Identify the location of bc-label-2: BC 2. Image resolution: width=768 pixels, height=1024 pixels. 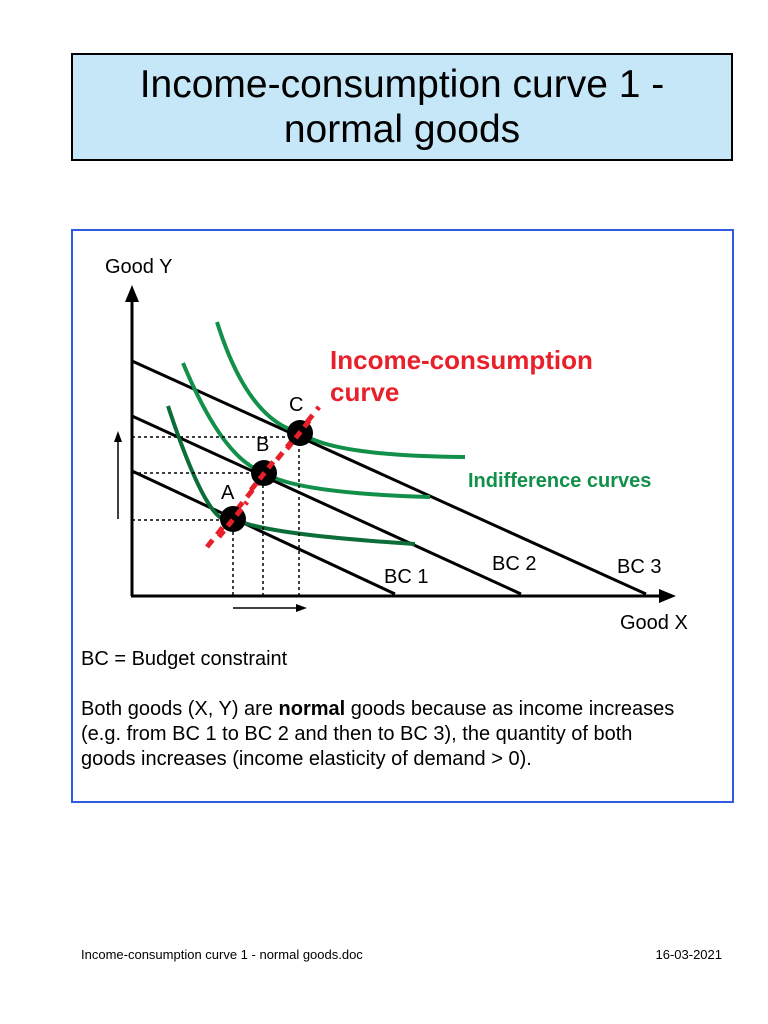
(514, 564).